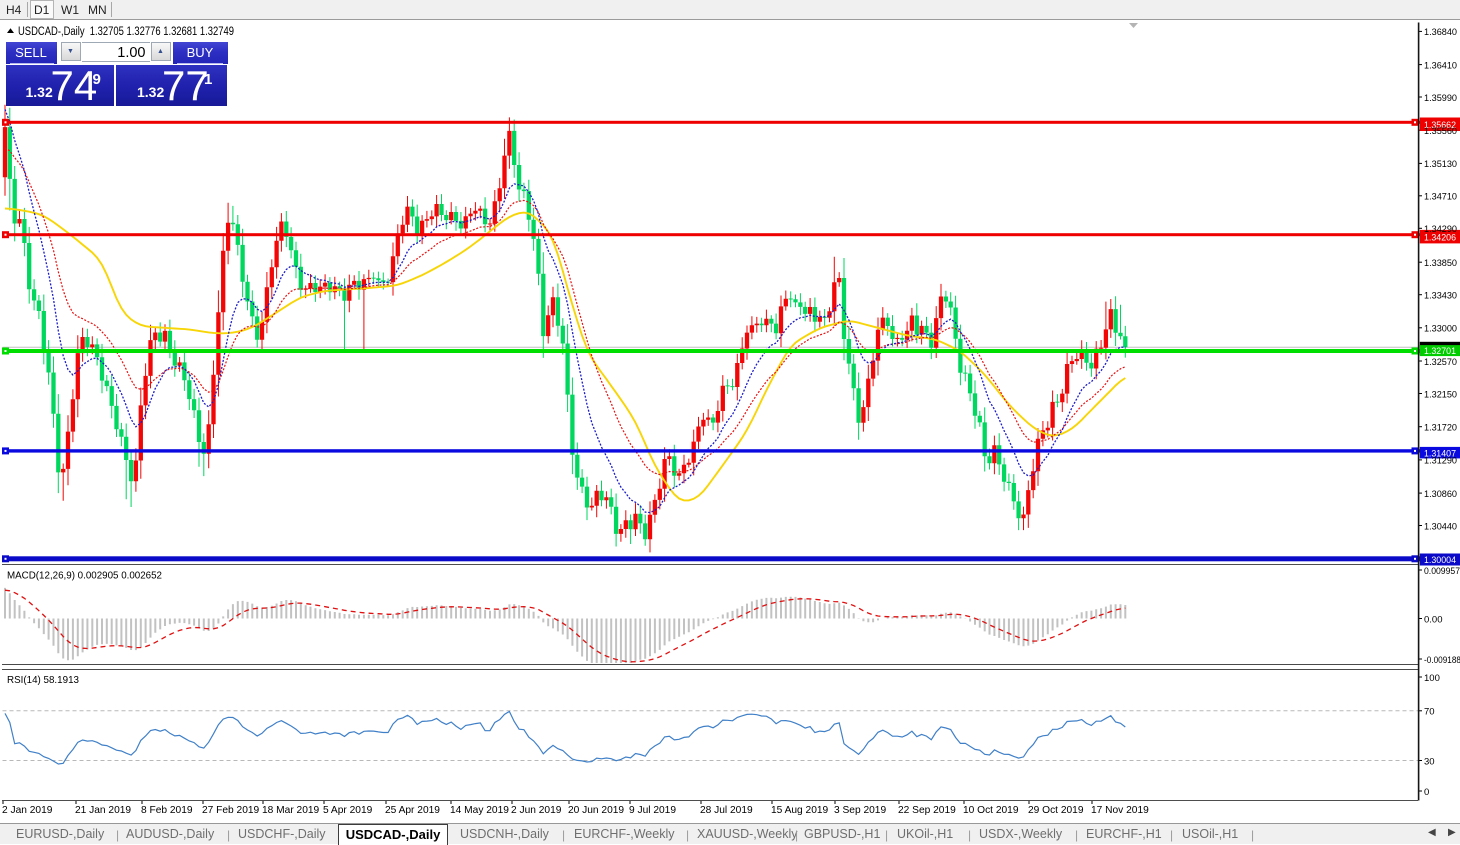 The width and height of the screenshot is (1460, 845). What do you see at coordinates (1440, 237) in the screenshot?
I see `svg-text: 1.34206` at bounding box center [1440, 237].